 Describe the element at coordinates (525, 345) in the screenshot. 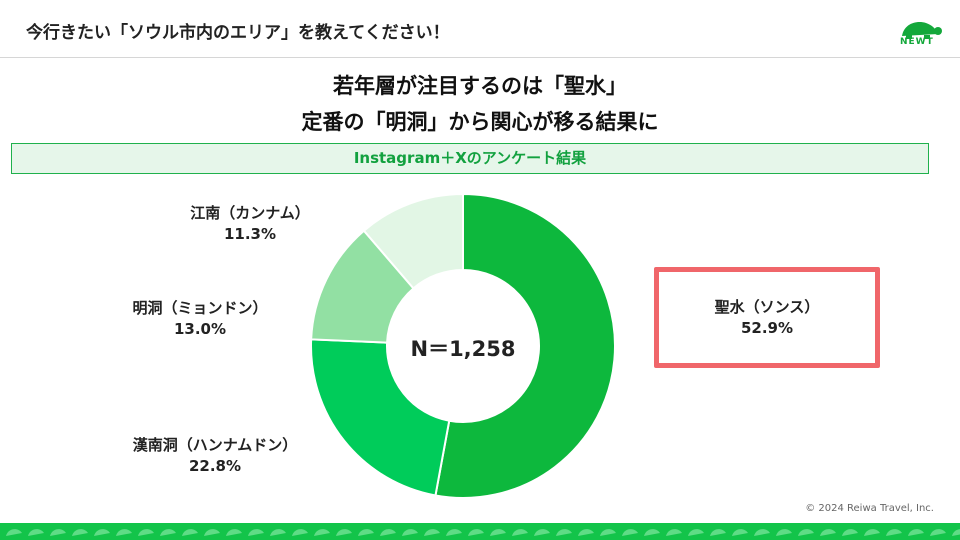

I see `donut-slice-seongsu` at that location.